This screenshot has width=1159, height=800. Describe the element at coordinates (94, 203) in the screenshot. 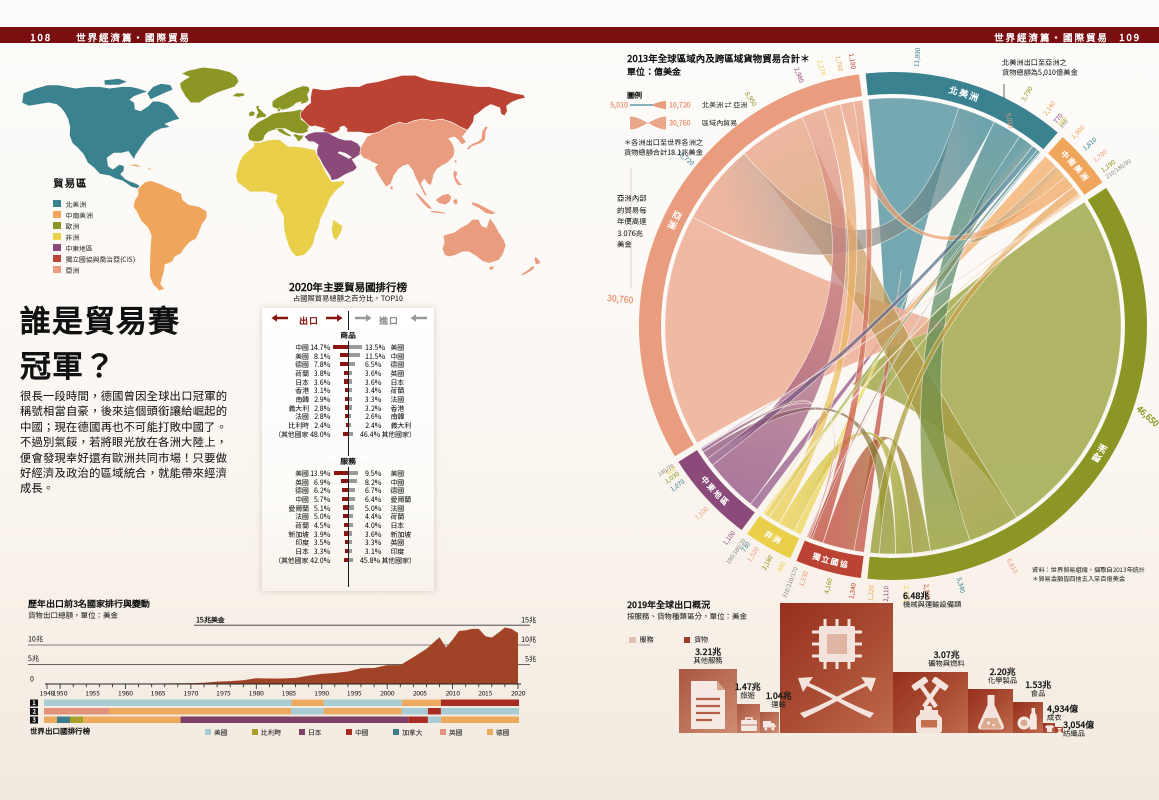

I see `map-legend-item: 北美洲` at that location.